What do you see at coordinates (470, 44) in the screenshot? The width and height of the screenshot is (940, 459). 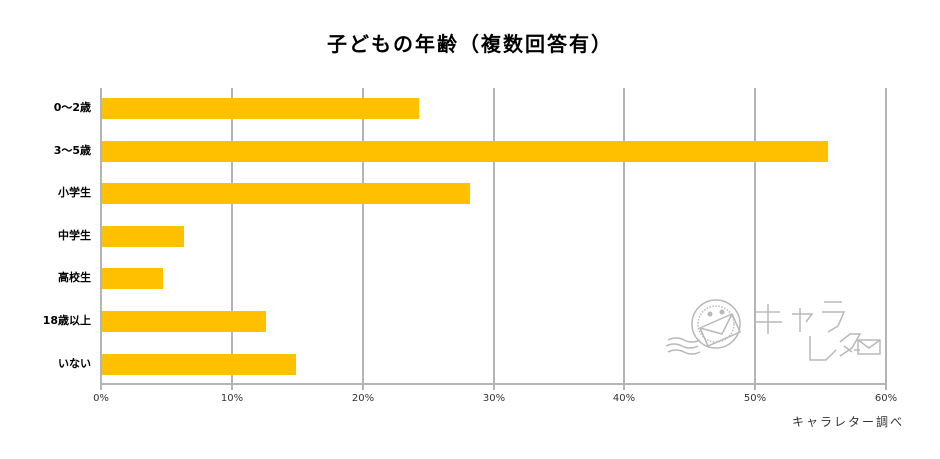 I see `chart-title: 子どもの年齢（複数回答有）` at bounding box center [470, 44].